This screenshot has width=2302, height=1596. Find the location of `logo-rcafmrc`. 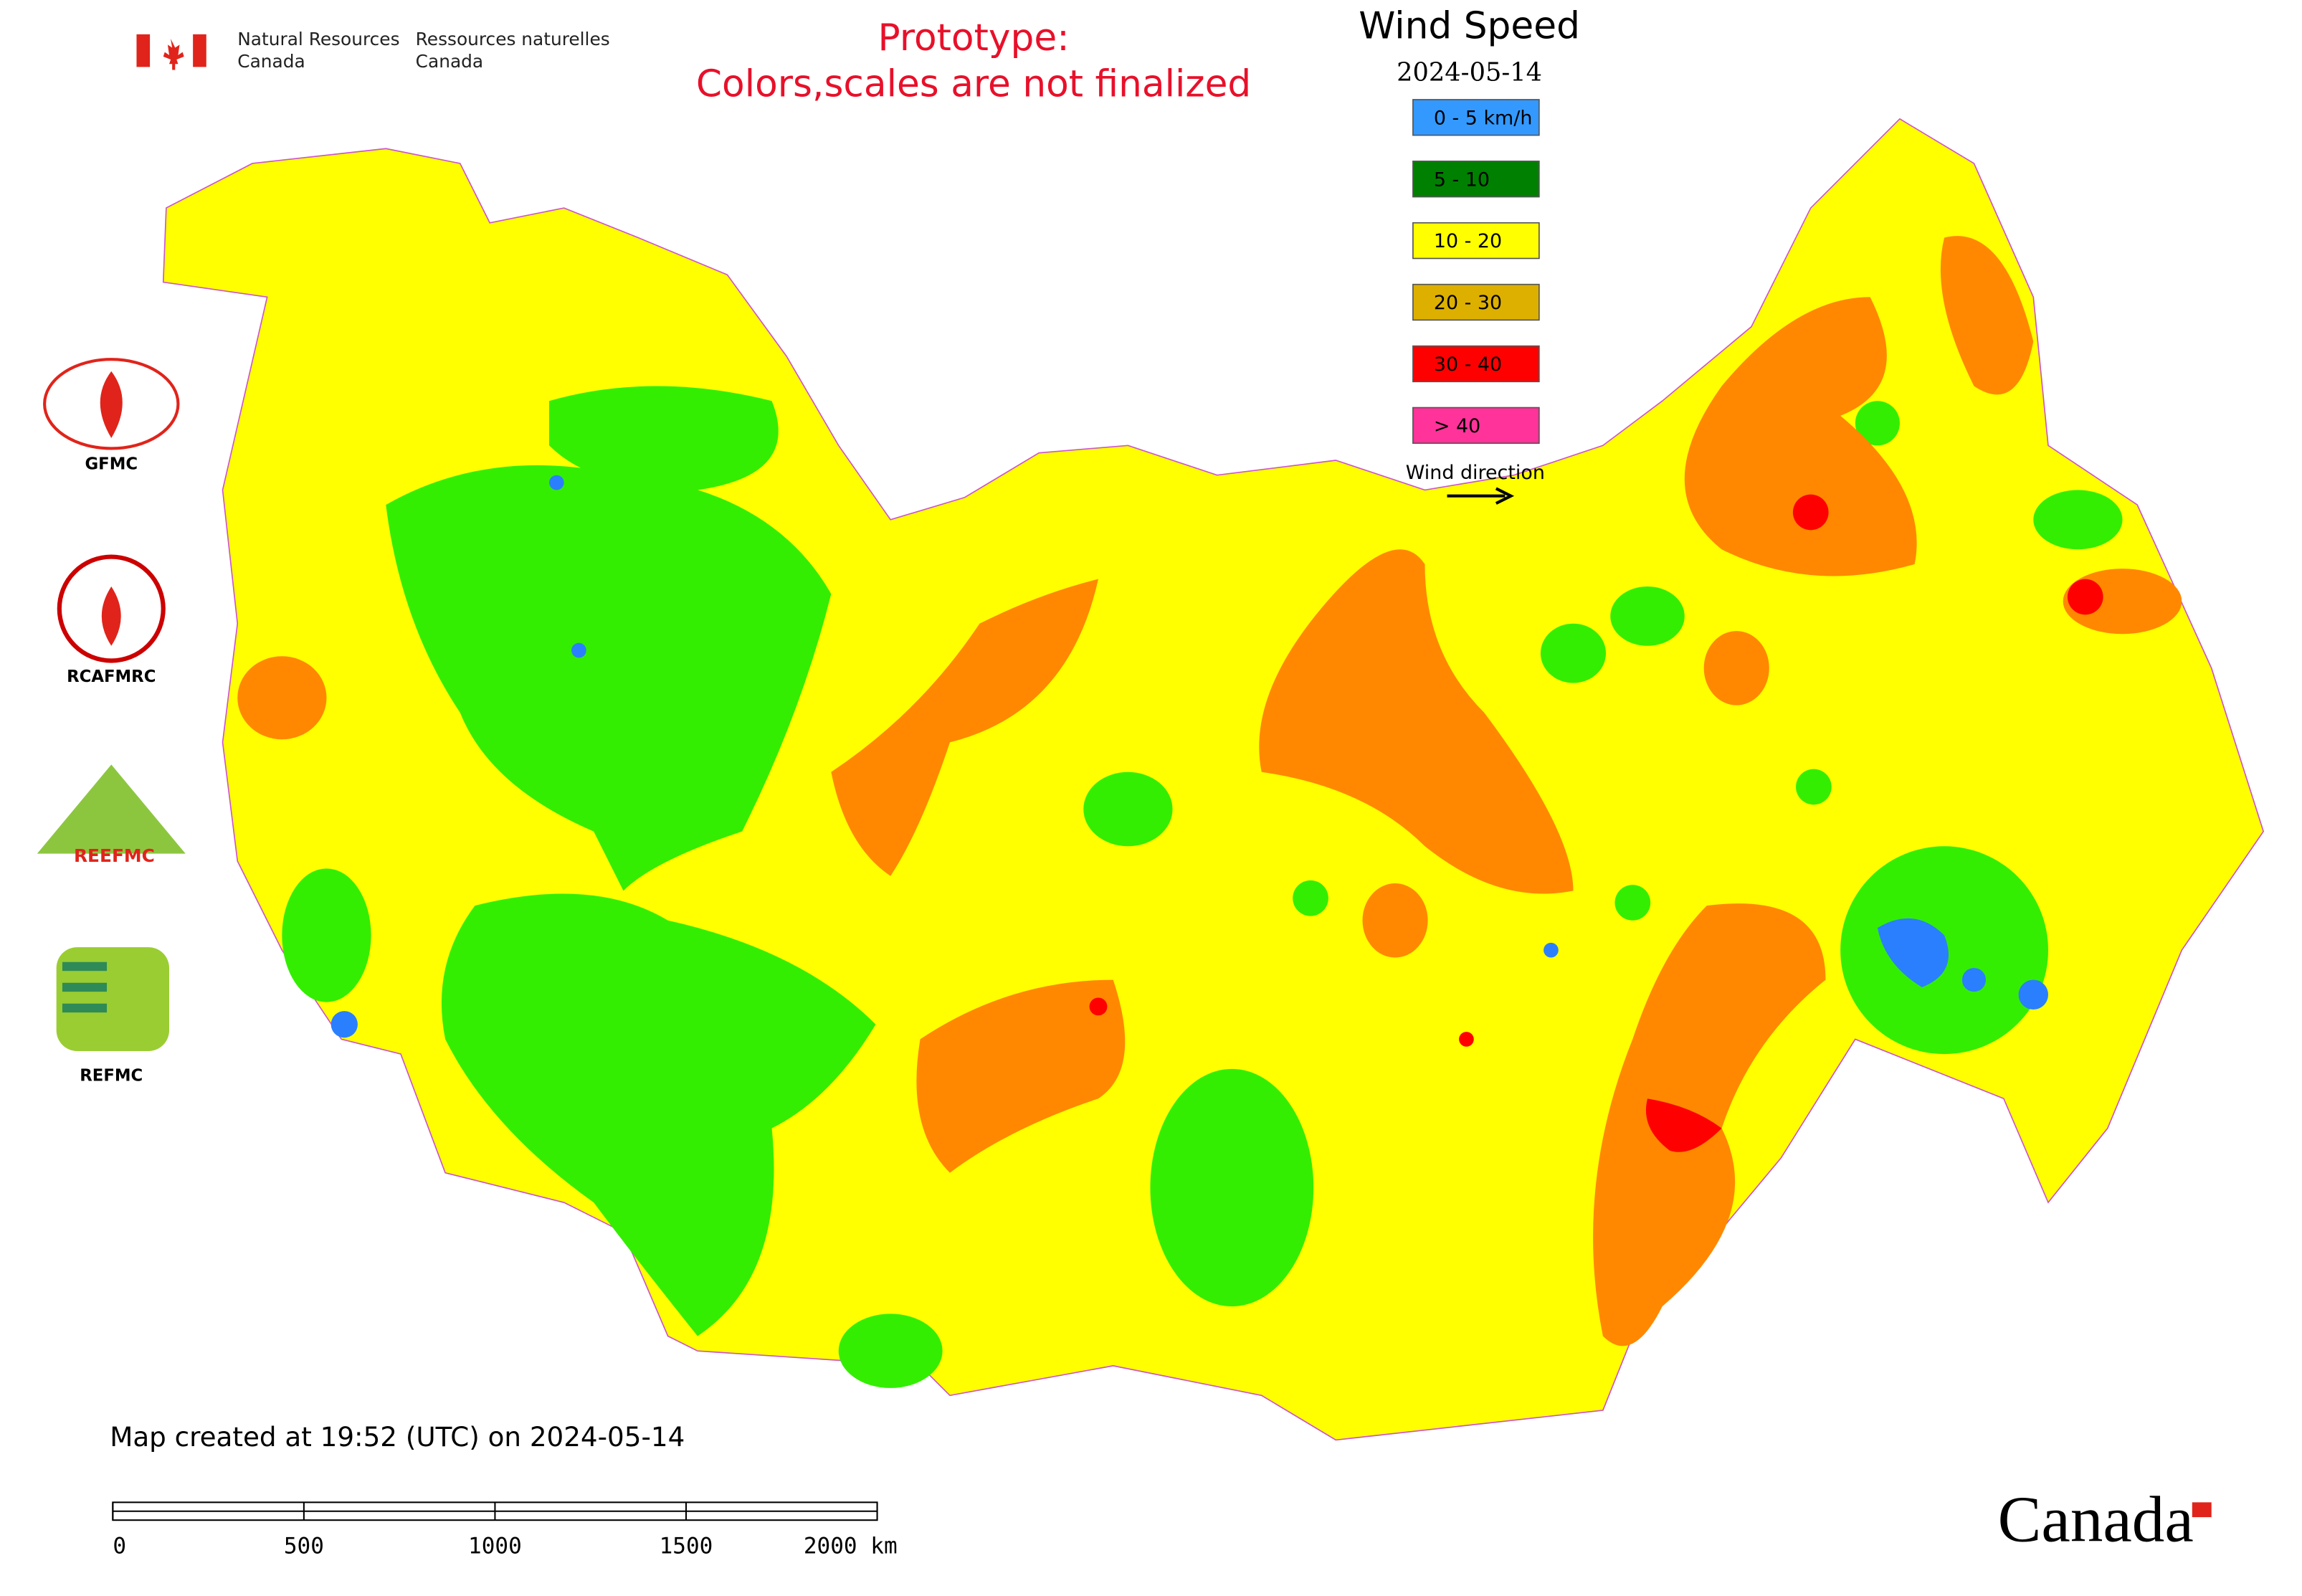

logo-rcafmrc is located at coordinates (112, 608).